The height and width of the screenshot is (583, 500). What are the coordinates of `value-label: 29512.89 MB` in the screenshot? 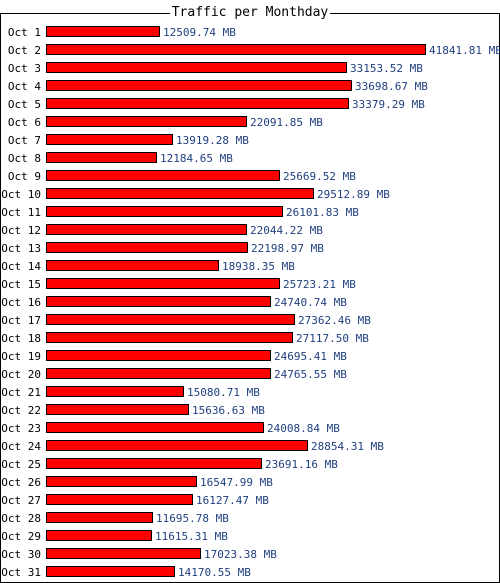 It's located at (353, 194).